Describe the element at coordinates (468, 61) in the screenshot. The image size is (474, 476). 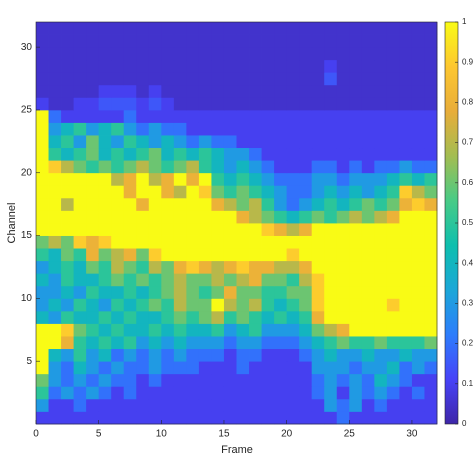
I see `colorbar-tick-label: 0.9` at that location.